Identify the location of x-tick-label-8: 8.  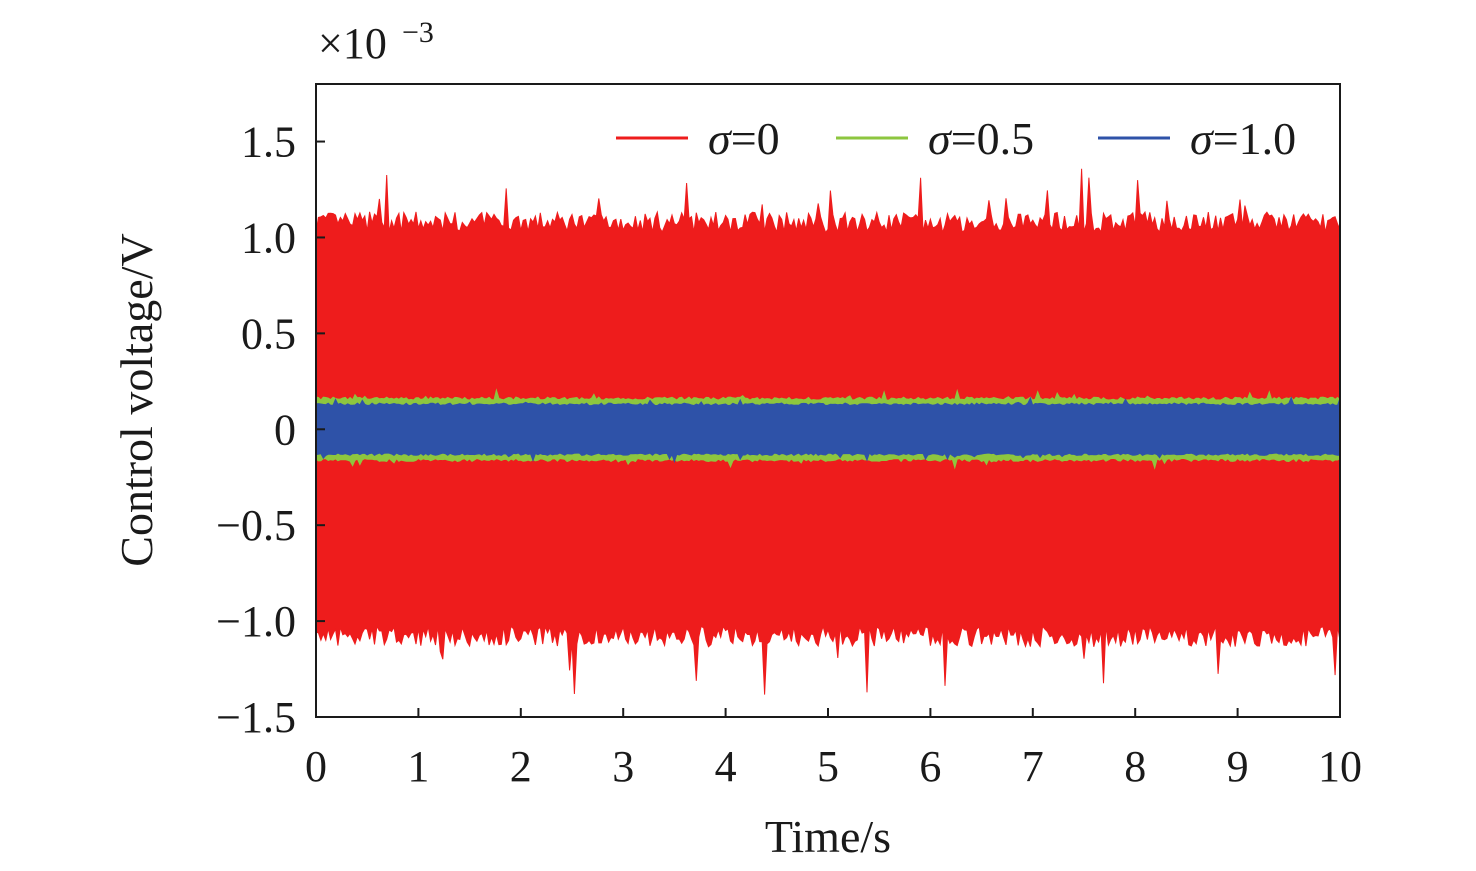
(1135, 766).